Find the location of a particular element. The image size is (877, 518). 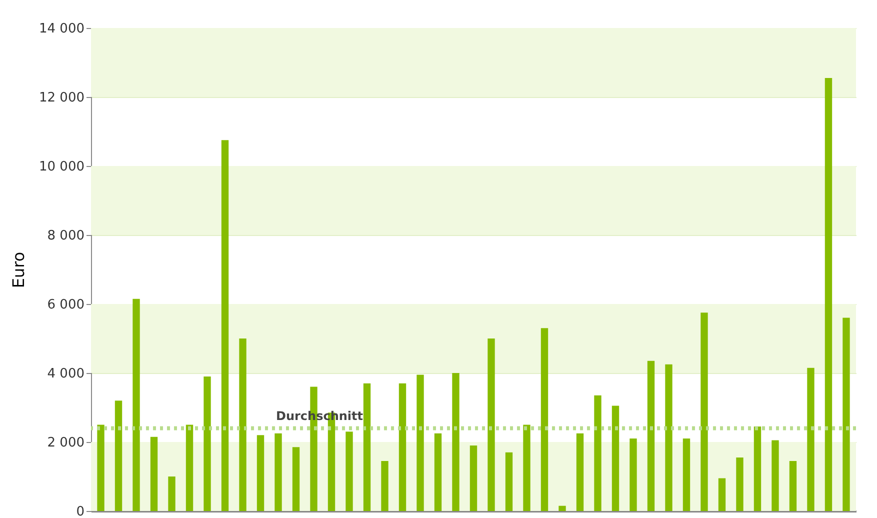

y-axis-title: Euro is located at coordinates (18, 270).